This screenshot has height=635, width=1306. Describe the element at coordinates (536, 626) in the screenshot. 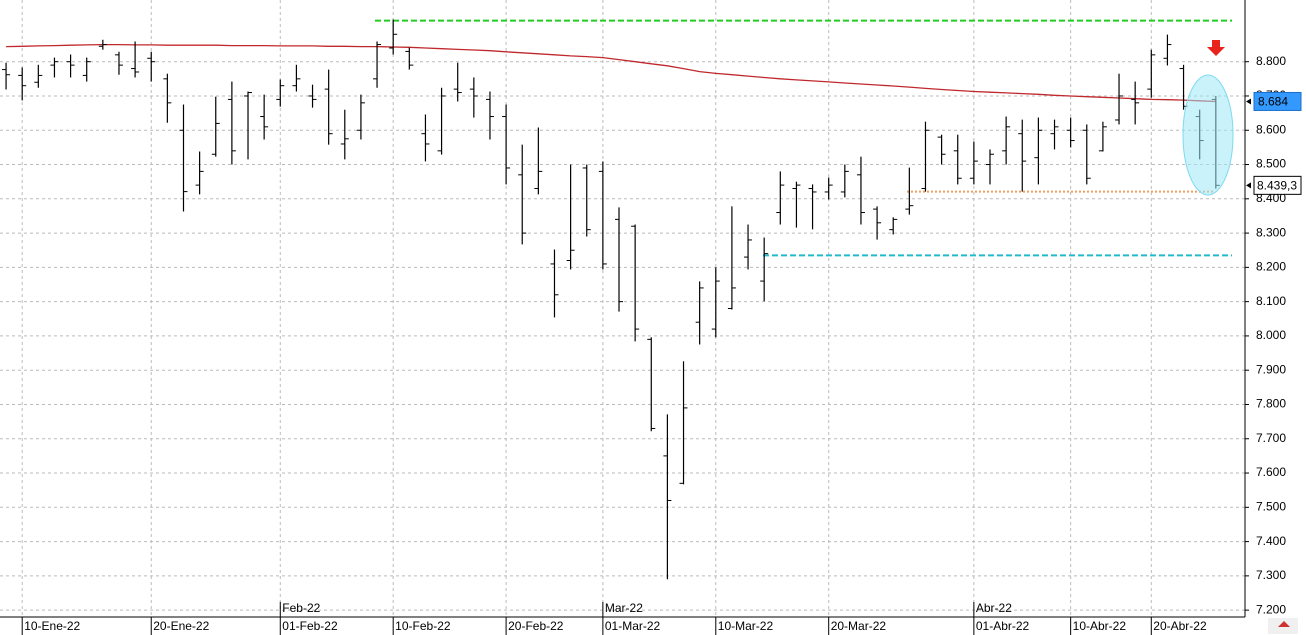

I see `x-tick-label: 20-Feb-22` at that location.